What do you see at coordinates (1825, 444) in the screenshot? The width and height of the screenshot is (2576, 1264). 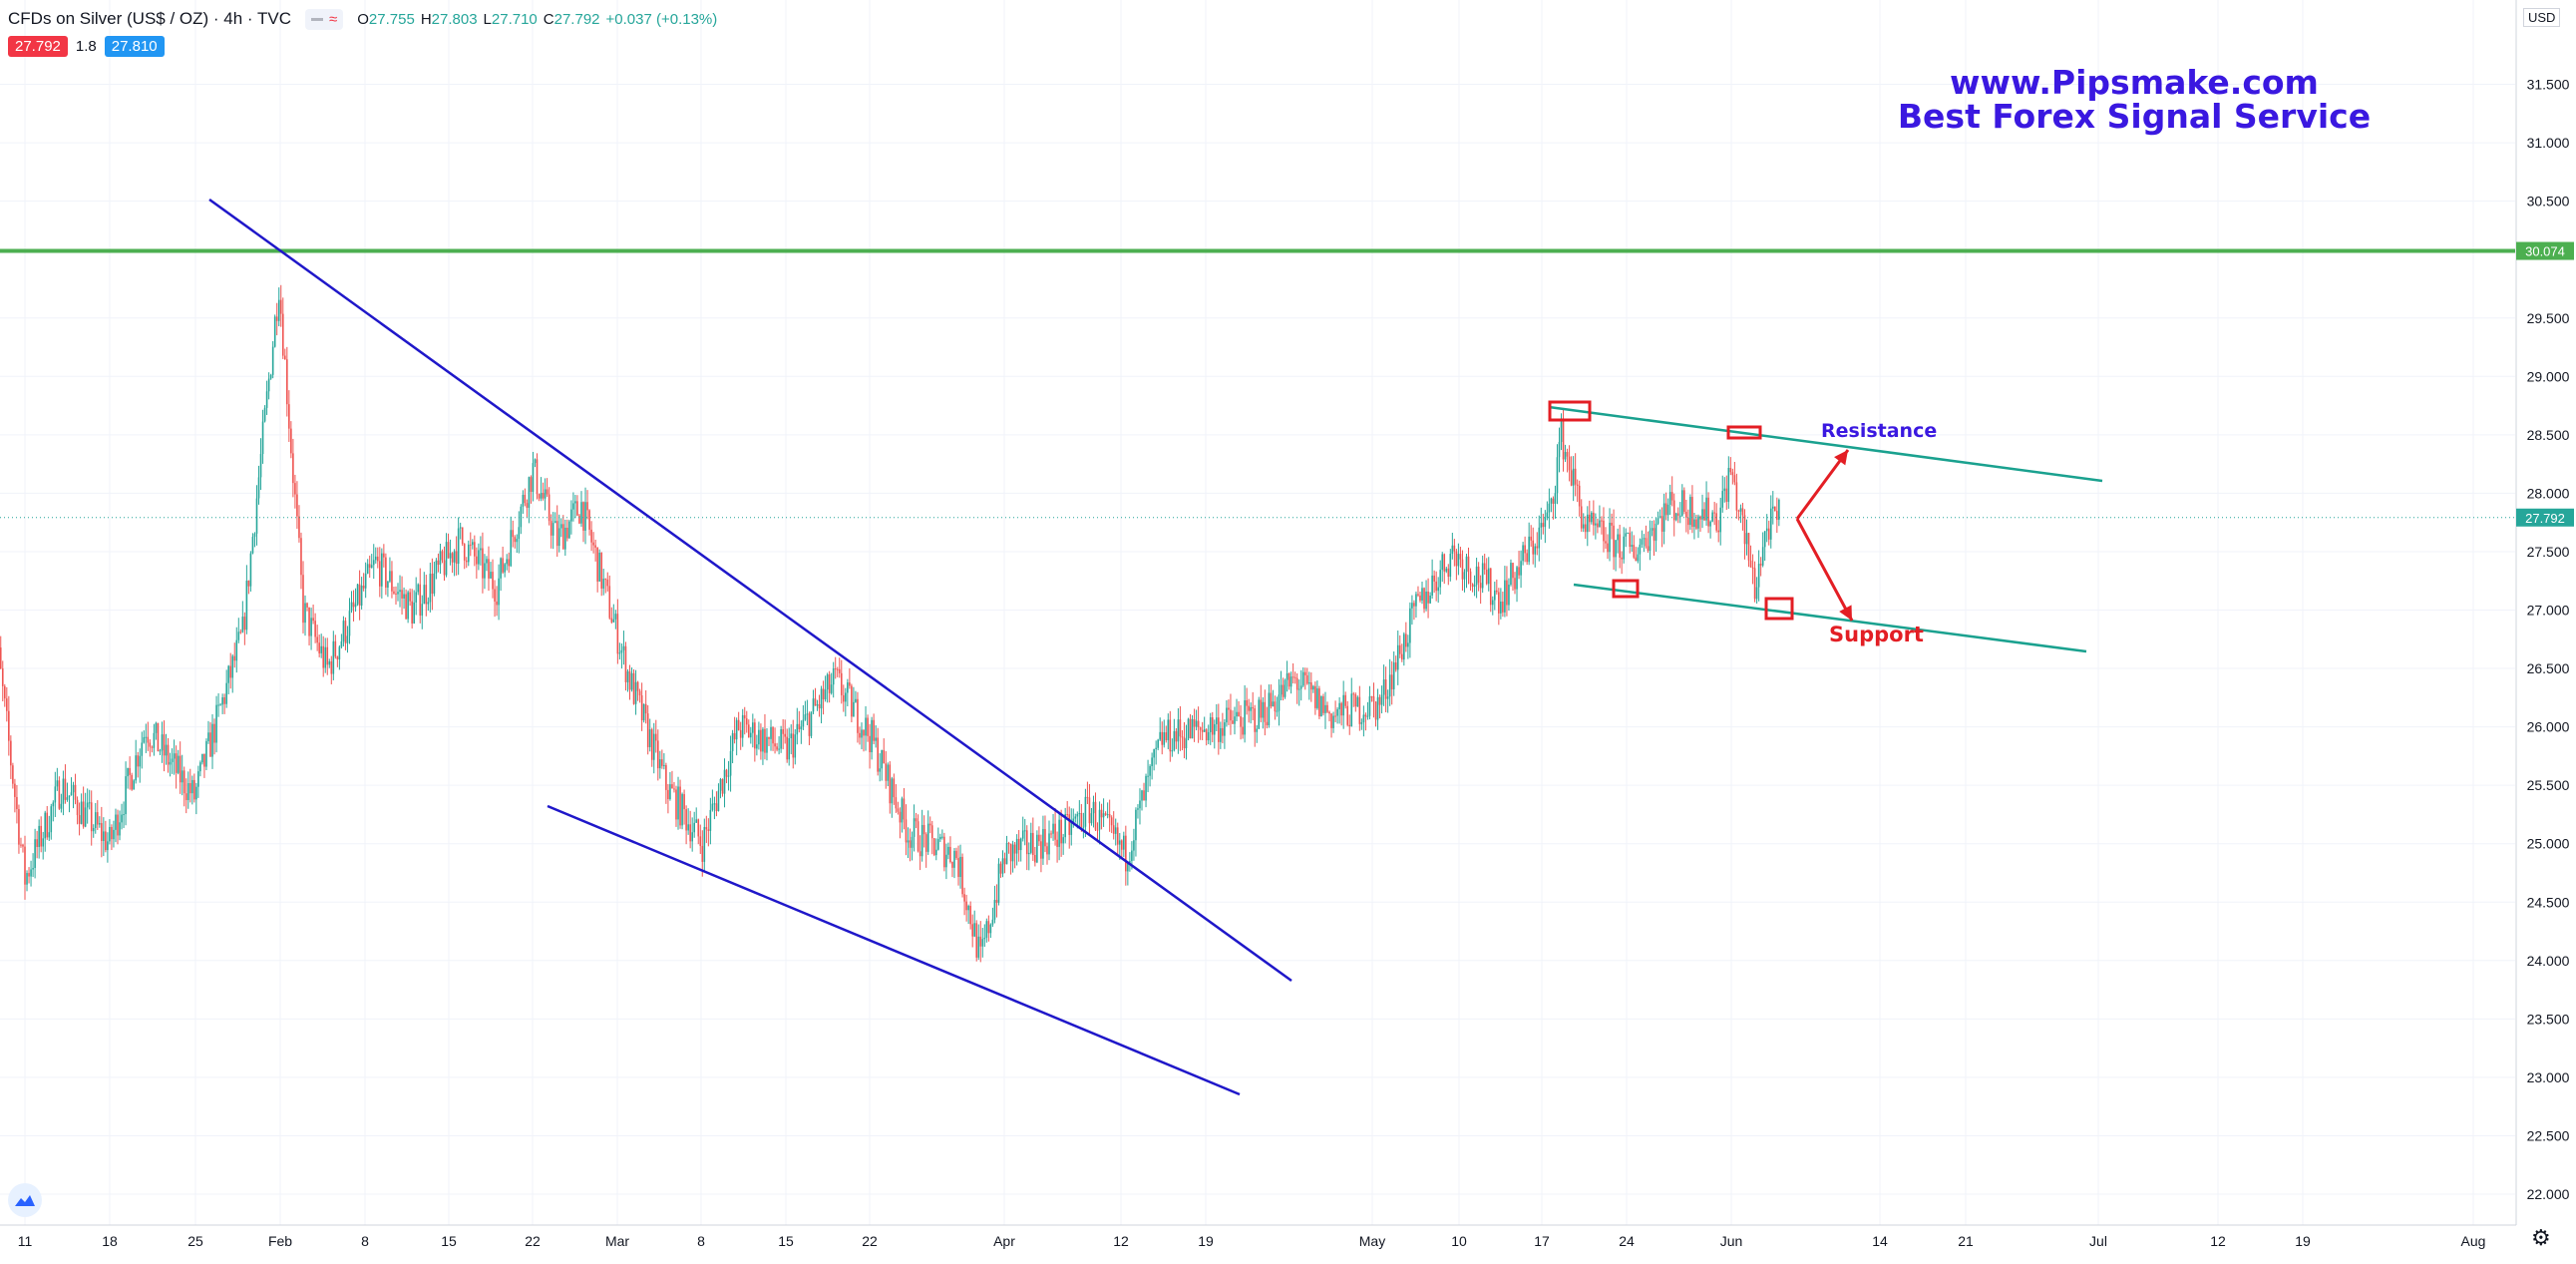 I see `channel-upper-line` at bounding box center [1825, 444].